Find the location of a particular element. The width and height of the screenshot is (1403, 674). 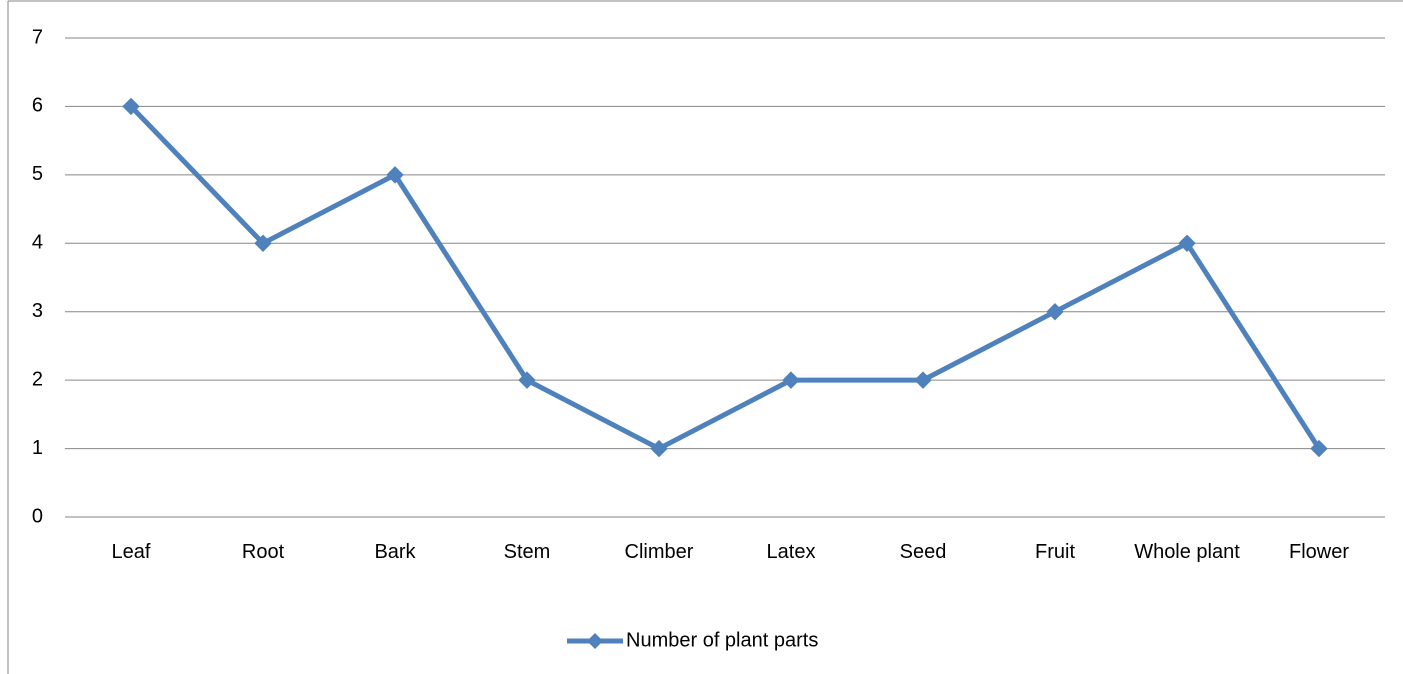

y-tick-label: 1 is located at coordinates (37, 448).